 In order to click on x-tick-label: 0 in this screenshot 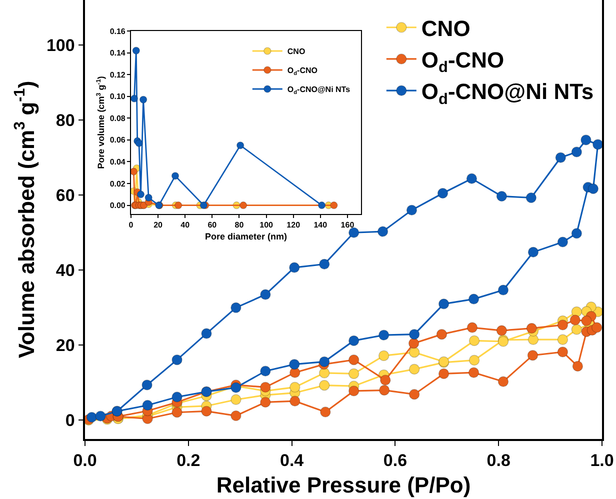, I will do `click(131, 225)`.